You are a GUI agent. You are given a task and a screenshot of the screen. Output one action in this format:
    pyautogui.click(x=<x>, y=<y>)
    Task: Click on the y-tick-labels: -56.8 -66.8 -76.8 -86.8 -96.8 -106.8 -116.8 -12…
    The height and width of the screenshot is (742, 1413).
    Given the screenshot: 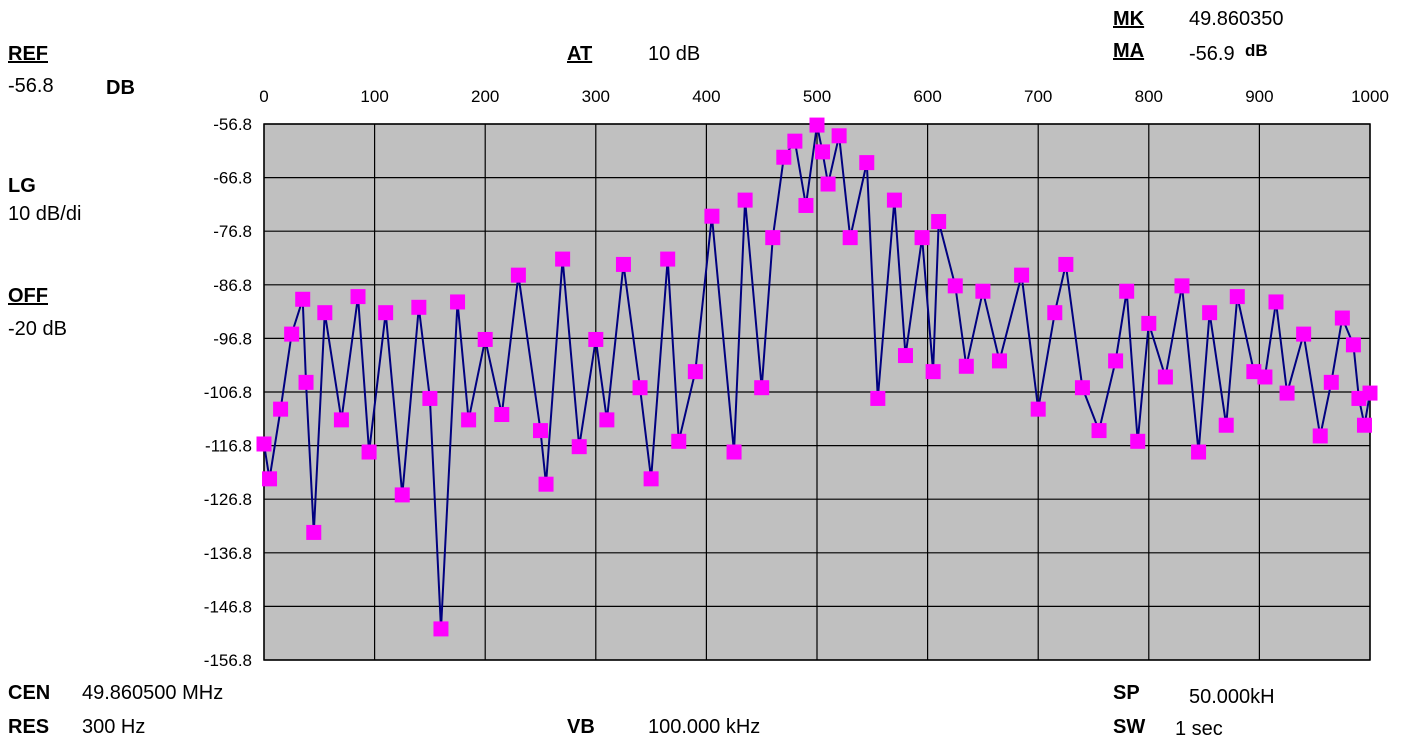 What is the action you would take?
    pyautogui.click(x=228, y=392)
    